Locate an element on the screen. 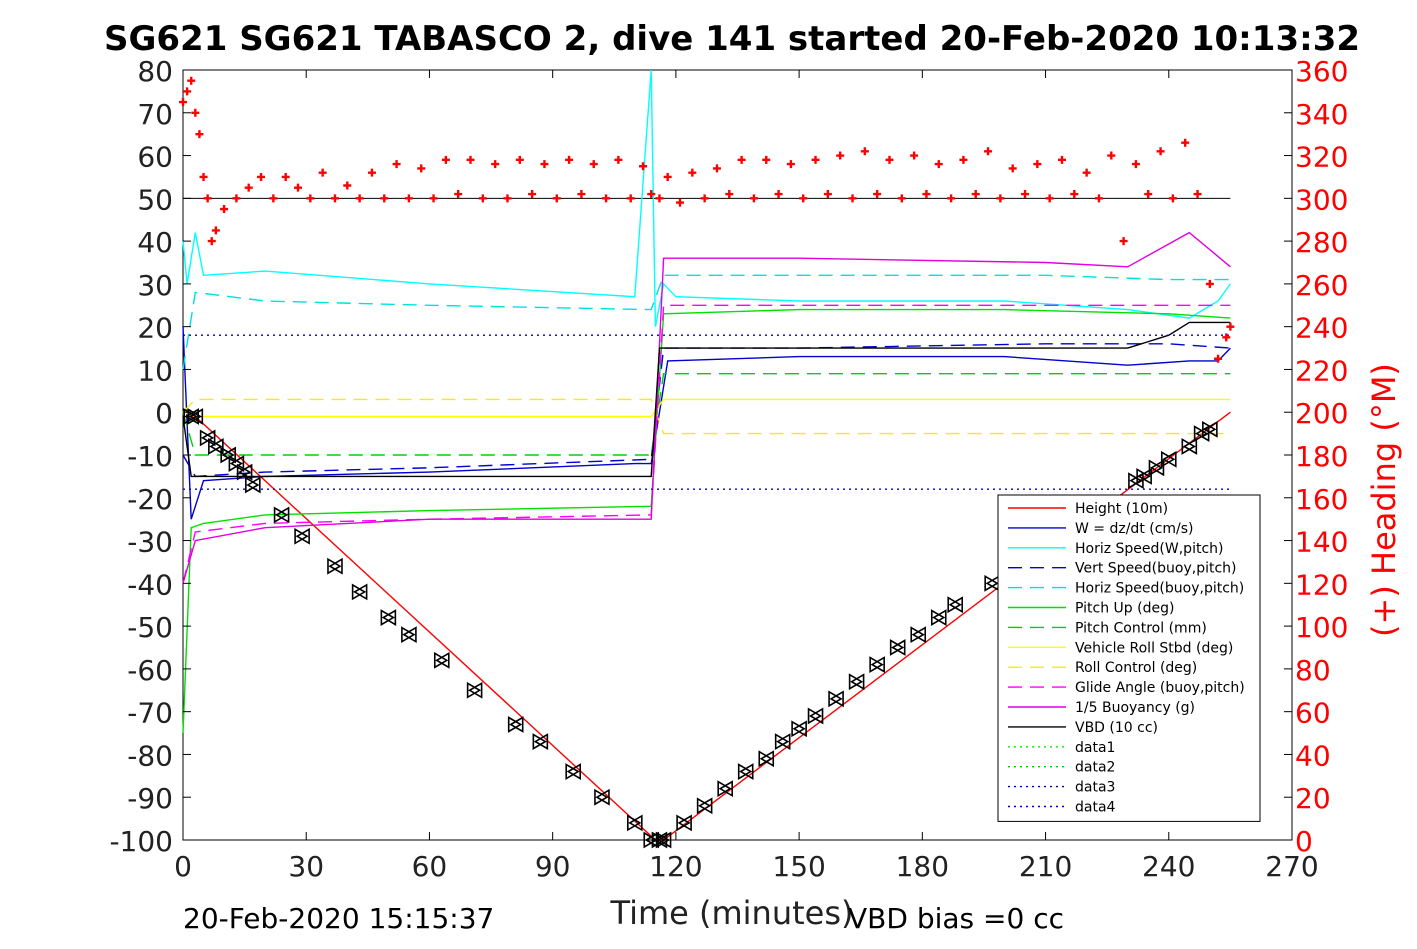 The width and height of the screenshot is (1417, 949). y-tick-label: 60 is located at coordinates (155, 157).